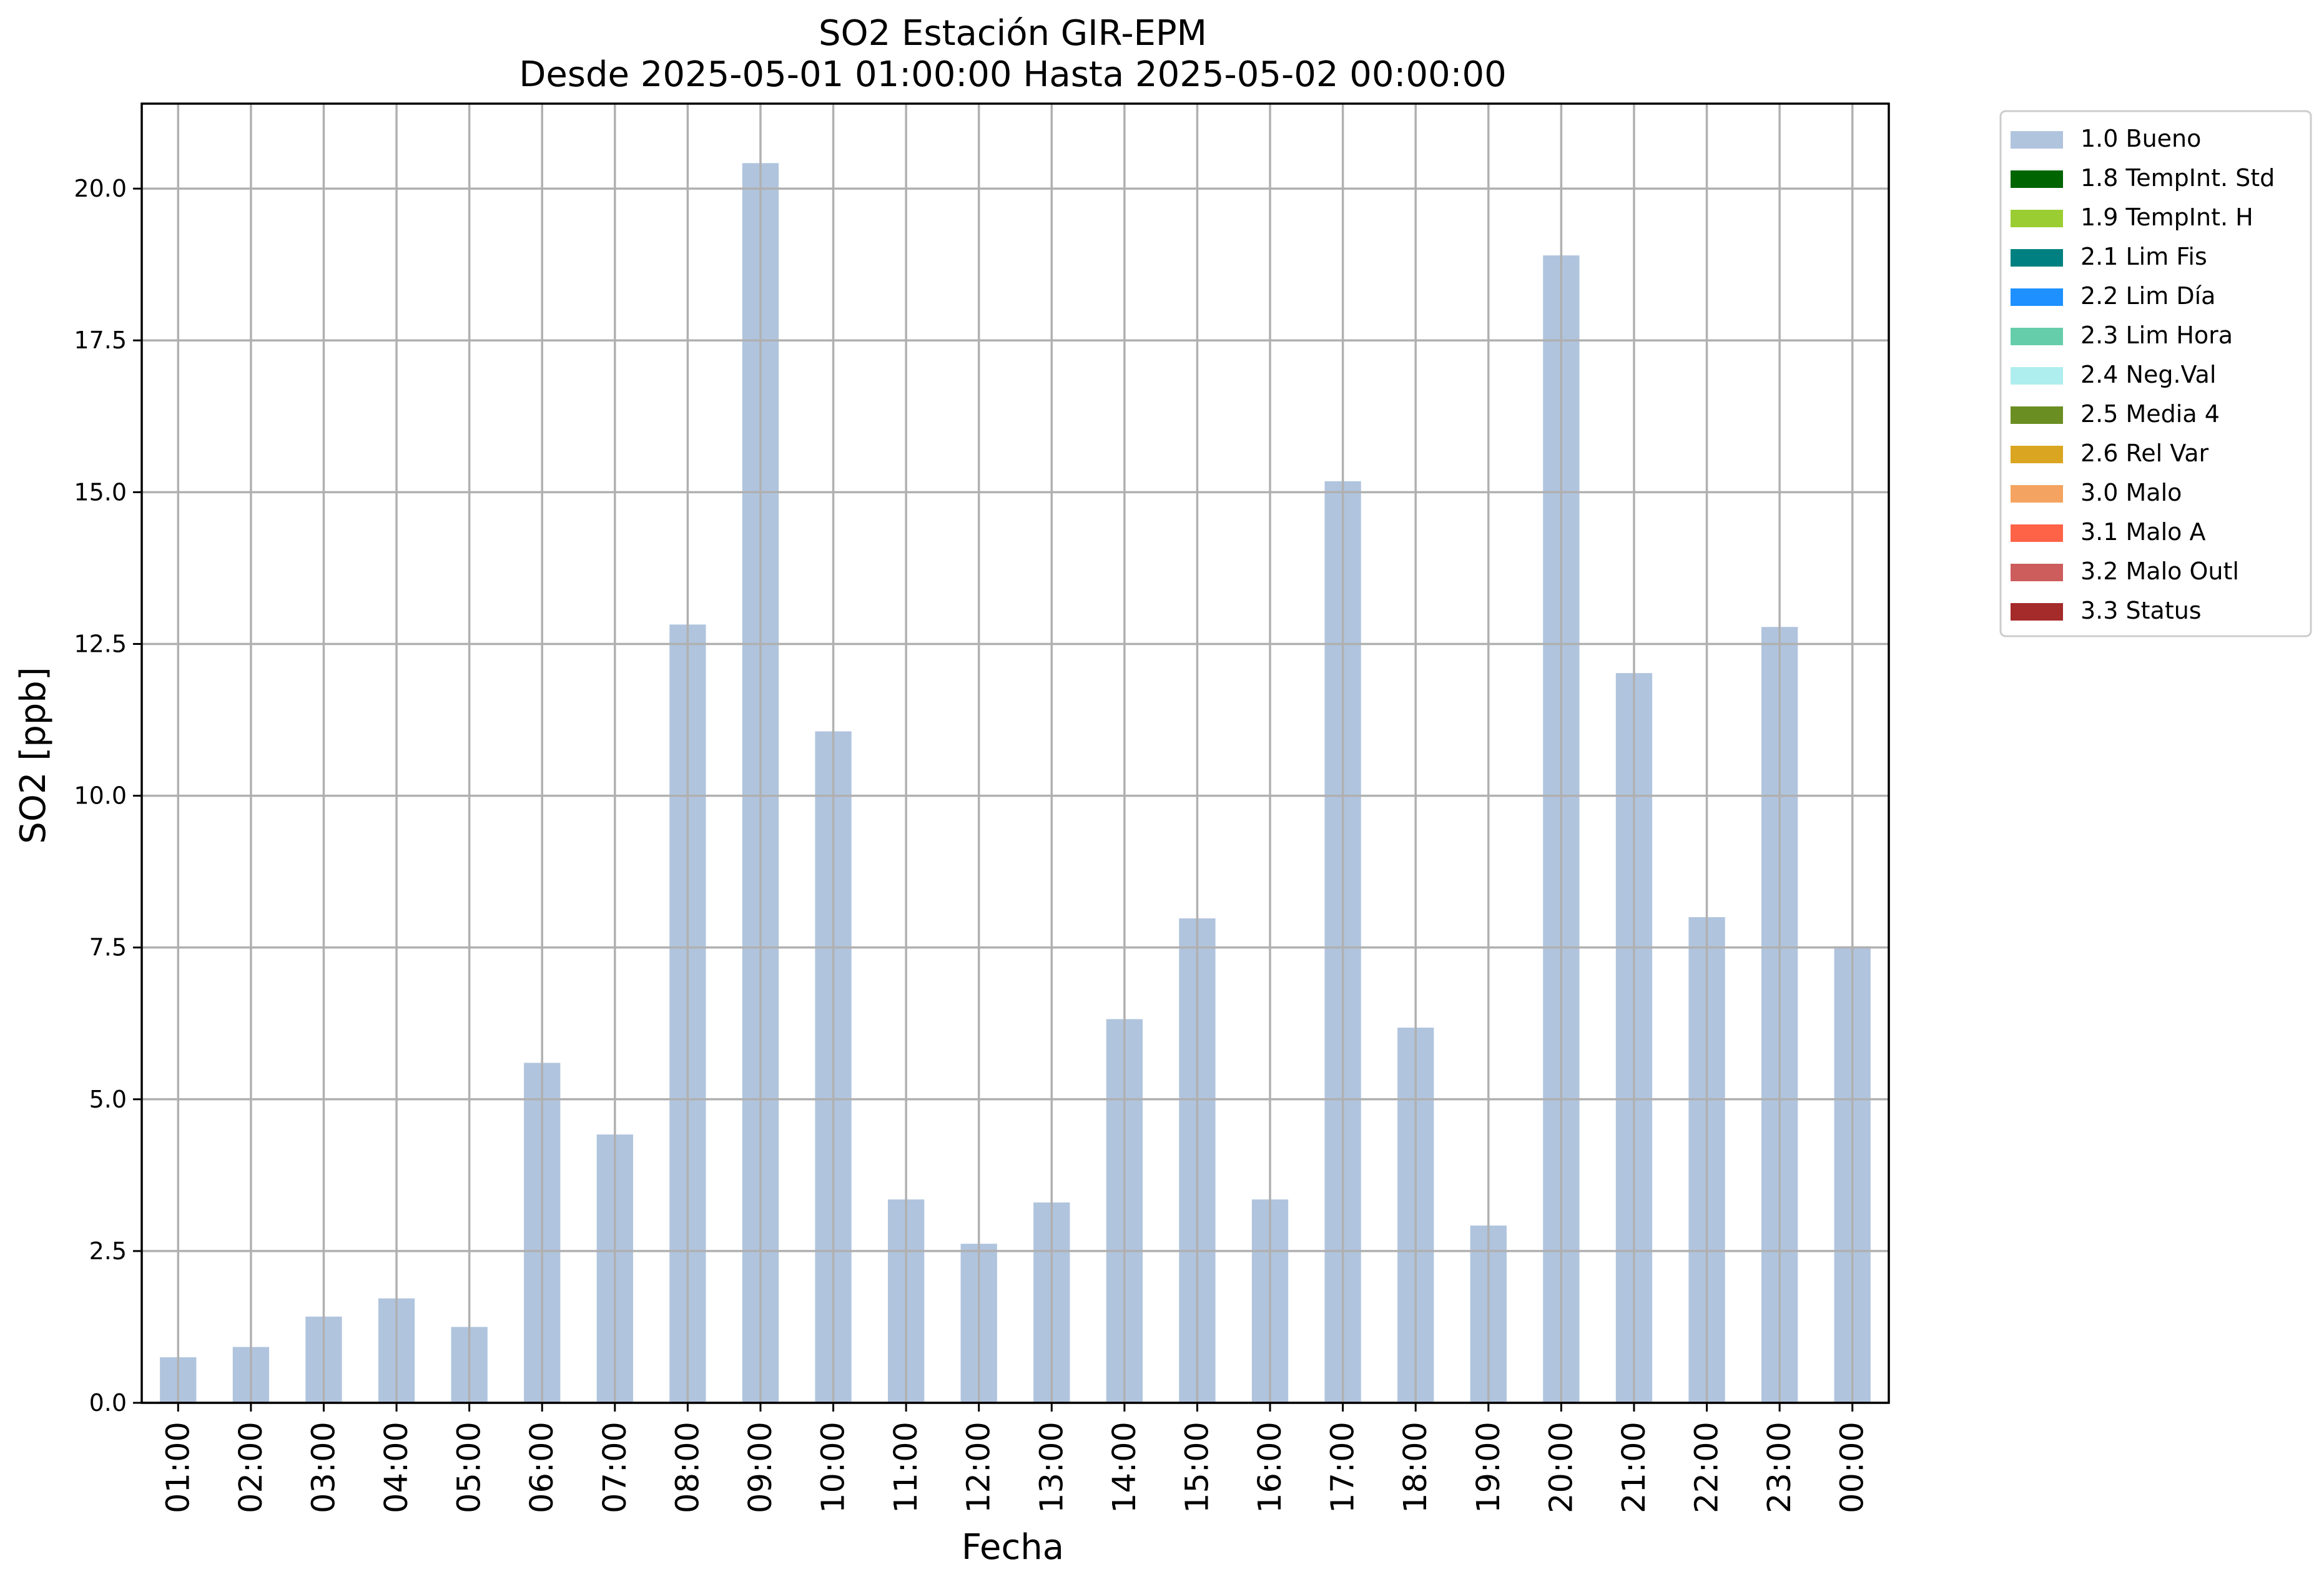 This screenshot has height=1582, width=2324. Describe the element at coordinates (2177, 178) in the screenshot. I see `legend-label: 1.8 TempInt. Std` at that location.